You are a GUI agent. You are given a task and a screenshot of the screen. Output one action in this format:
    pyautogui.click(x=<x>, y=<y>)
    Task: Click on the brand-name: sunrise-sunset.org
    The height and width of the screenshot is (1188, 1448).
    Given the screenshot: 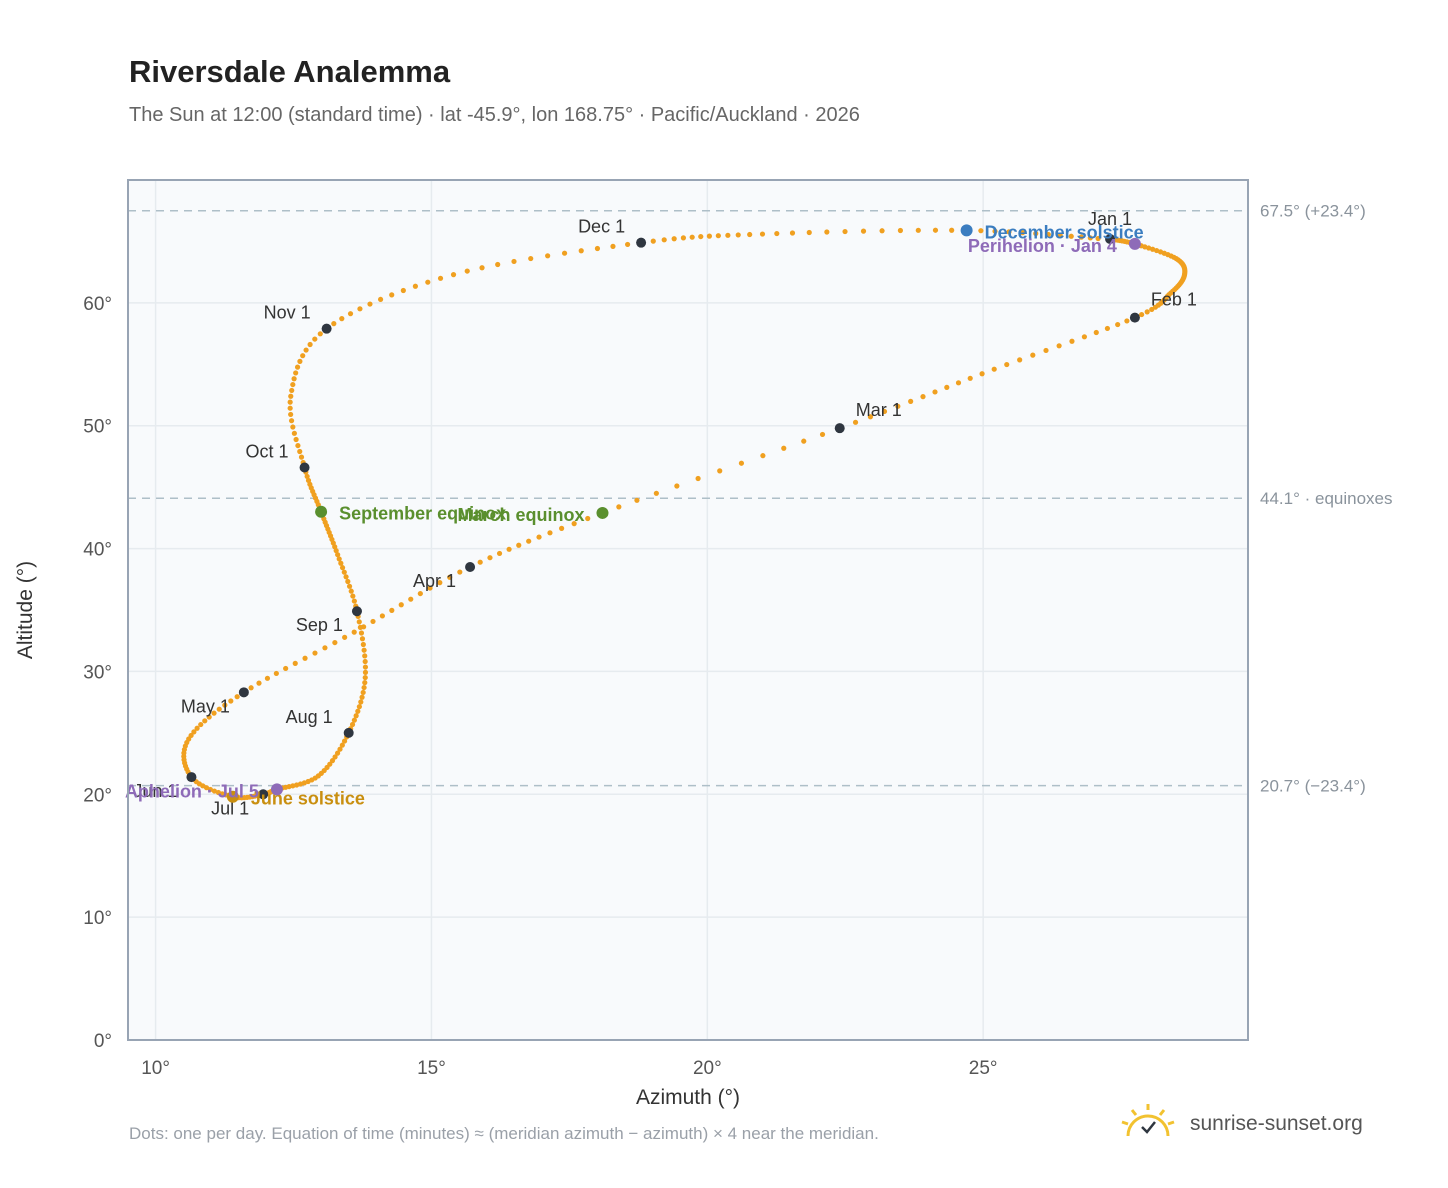 What is the action you would take?
    pyautogui.click(x=1276, y=1123)
    